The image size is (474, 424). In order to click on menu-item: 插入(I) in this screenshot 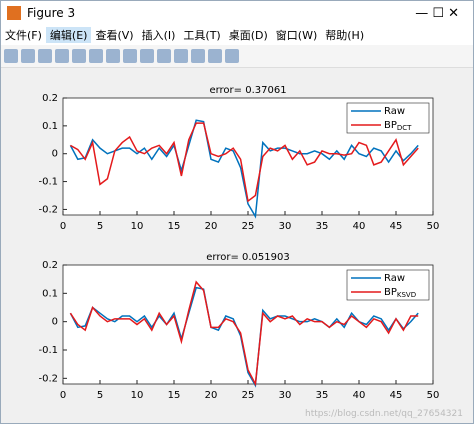, I will do `click(158, 35)`.